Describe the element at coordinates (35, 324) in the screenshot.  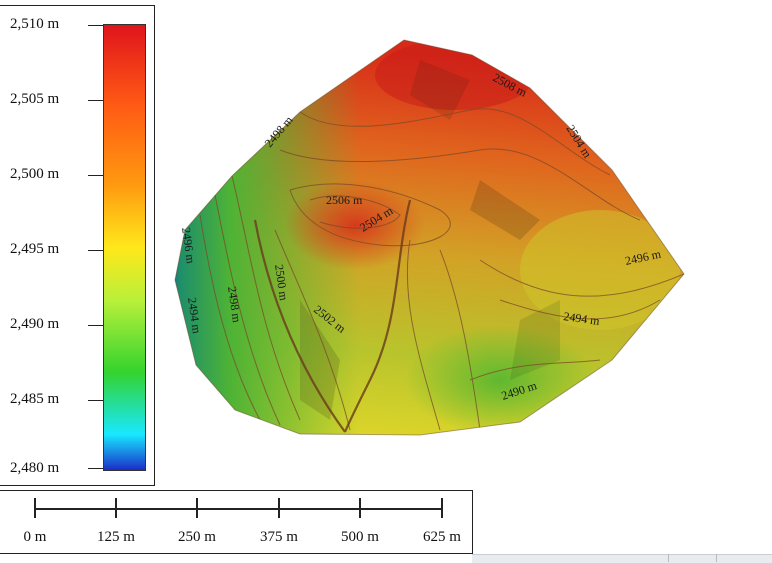
I see `legend-label: 2,490 m` at that location.